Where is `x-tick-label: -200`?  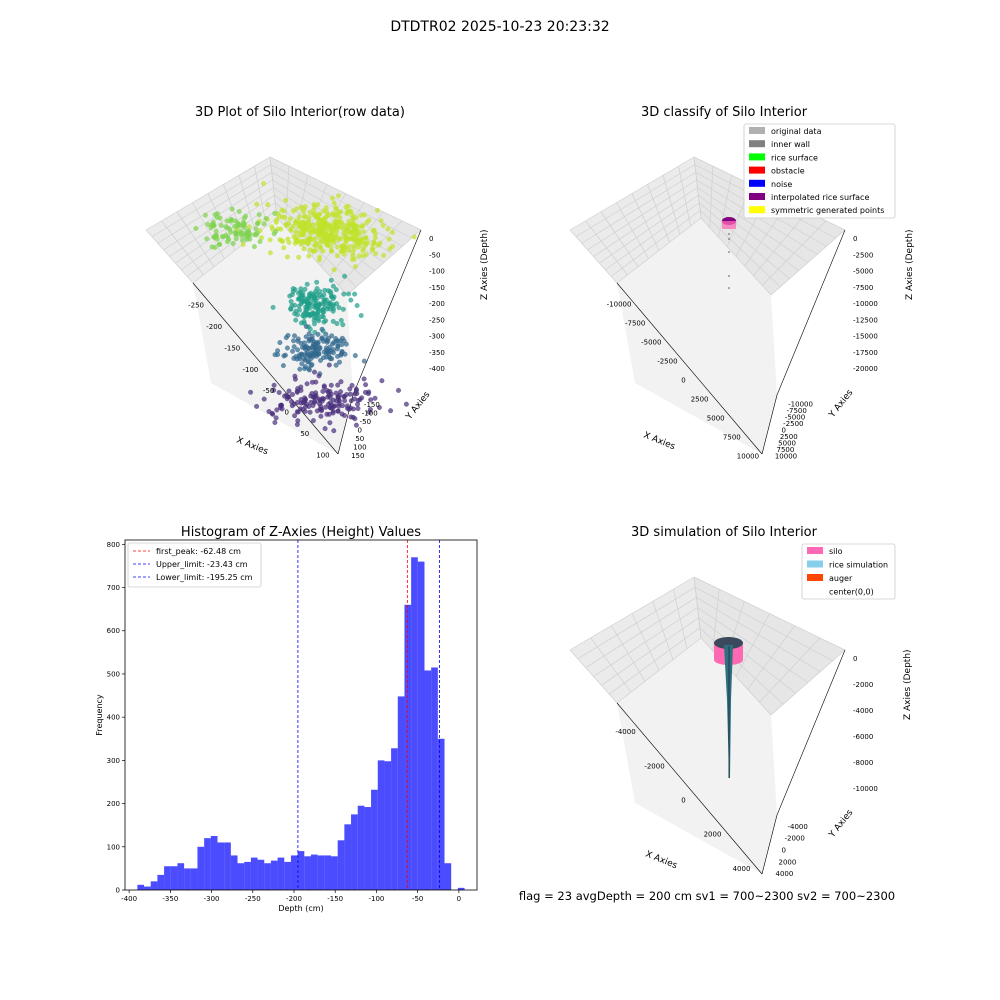
x-tick-label: -200 is located at coordinates (214, 327).